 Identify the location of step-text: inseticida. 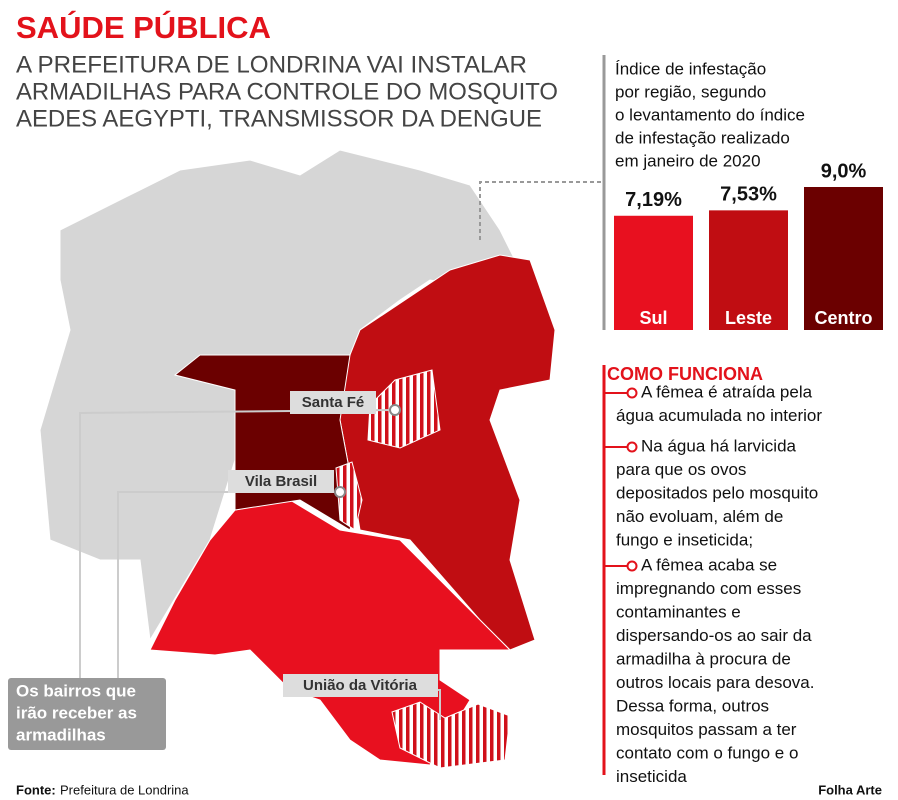
(651, 776).